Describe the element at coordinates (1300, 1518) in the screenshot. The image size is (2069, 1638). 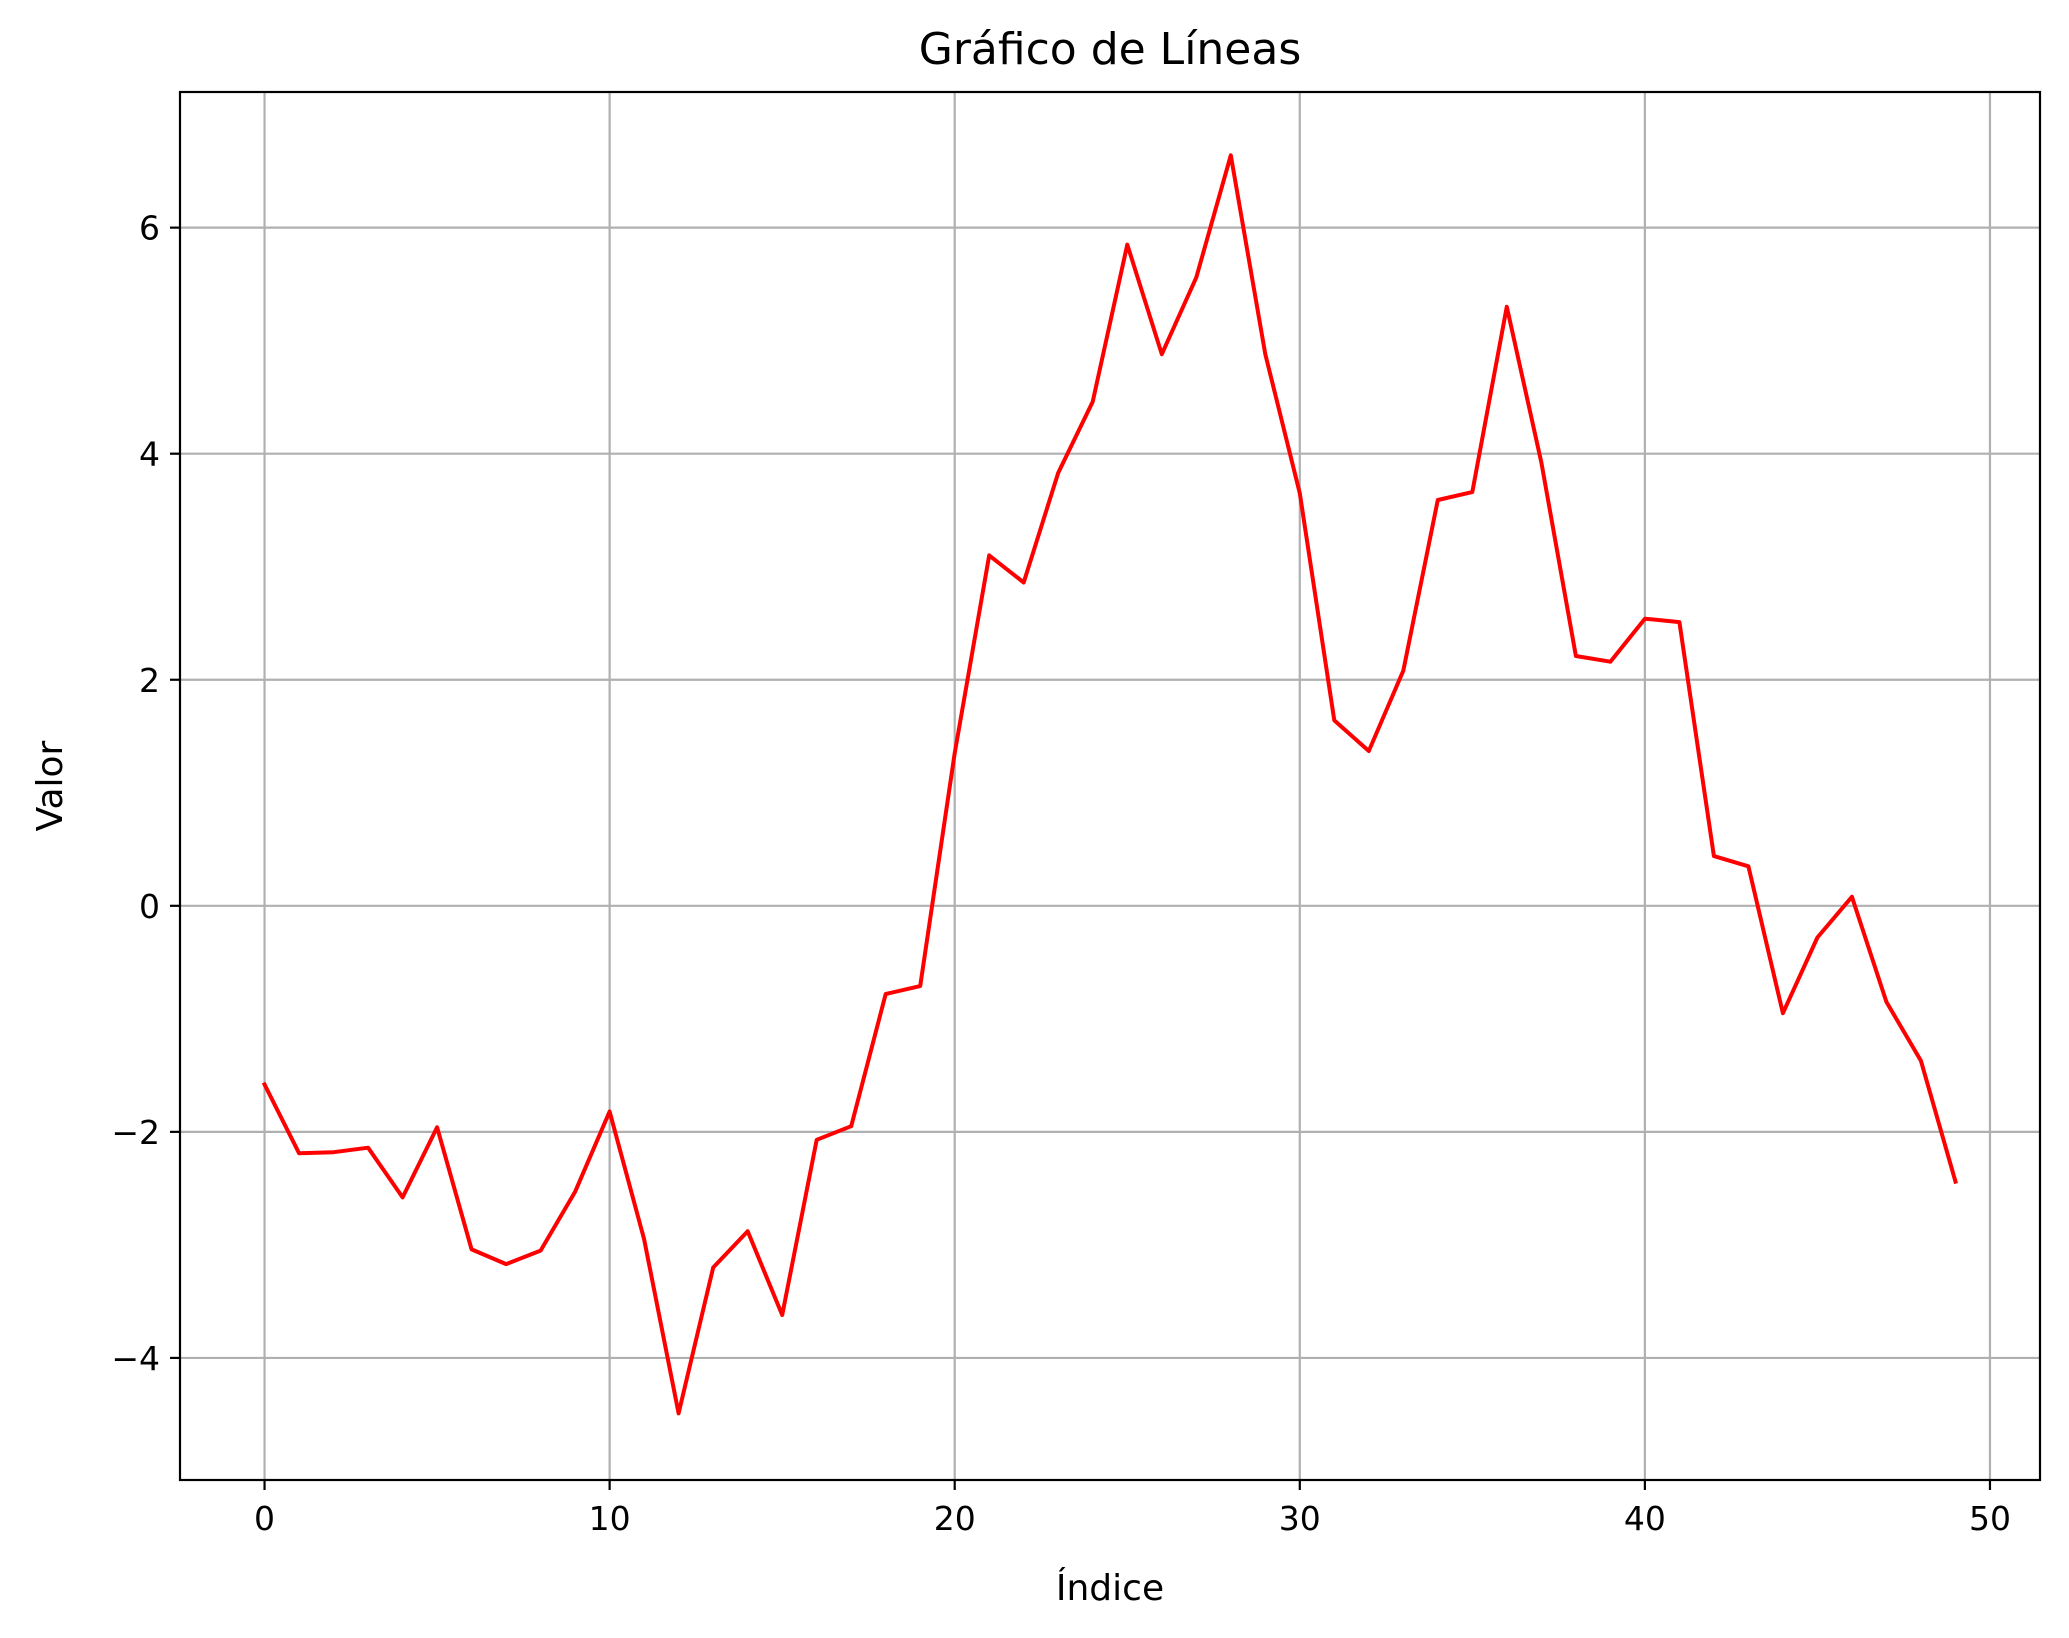
I see `x-tick-label: 30` at that location.